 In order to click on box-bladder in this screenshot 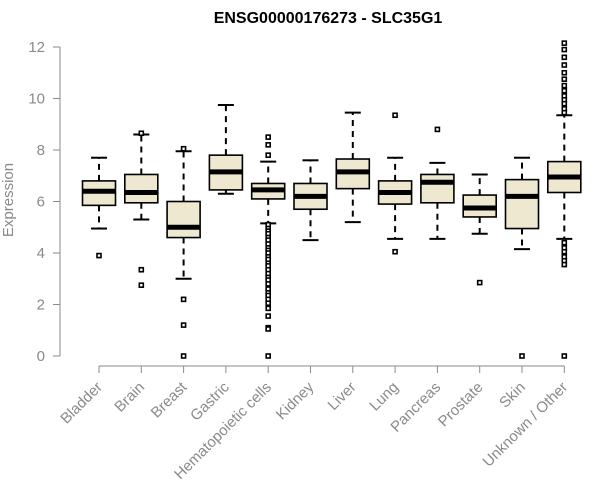, I will do `click(99, 207)`.